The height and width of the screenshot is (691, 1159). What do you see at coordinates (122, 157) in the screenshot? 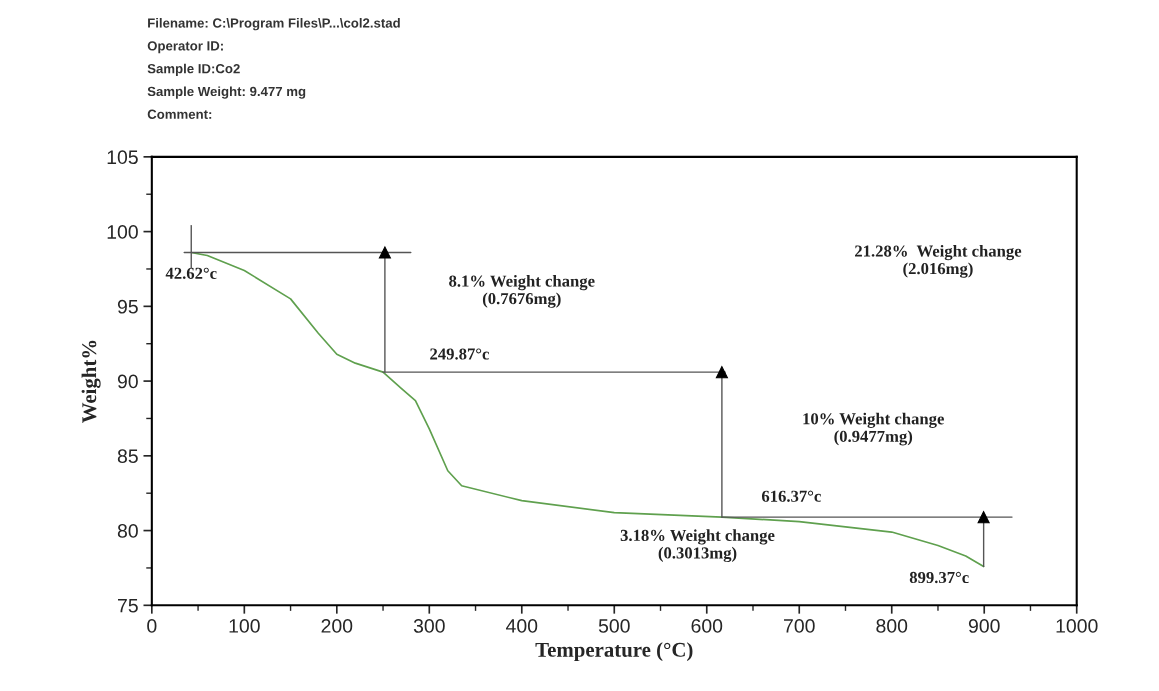
I see `y-tick-label: 105` at bounding box center [122, 157].